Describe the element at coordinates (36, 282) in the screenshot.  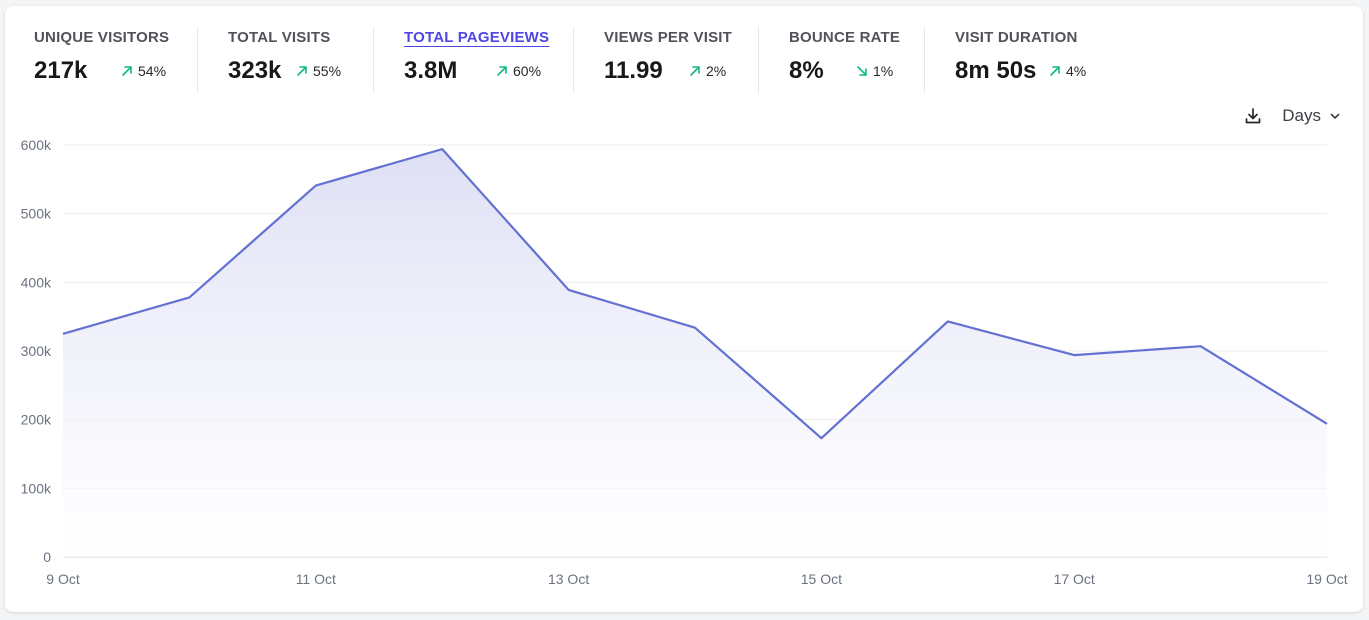
I see `y-tick-label: 400k` at that location.